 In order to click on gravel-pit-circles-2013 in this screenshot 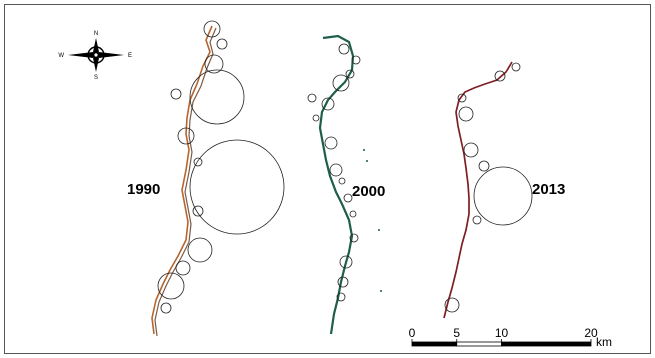, I will do `click(488, 187)`.